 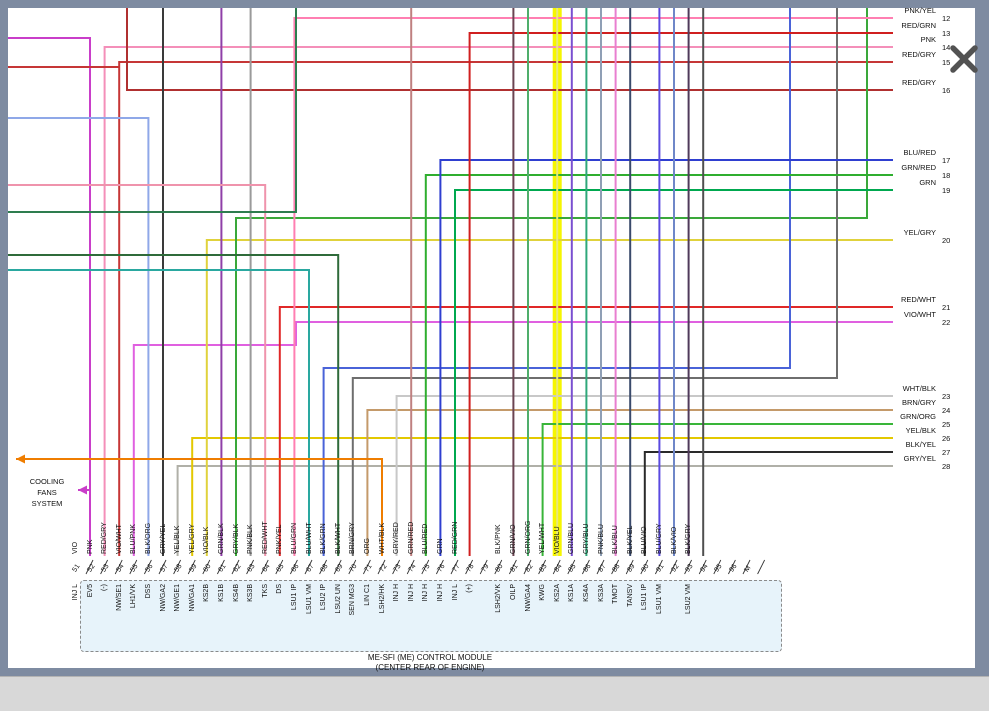 What do you see at coordinates (494, 693) in the screenshot?
I see `bottom-panel` at bounding box center [494, 693].